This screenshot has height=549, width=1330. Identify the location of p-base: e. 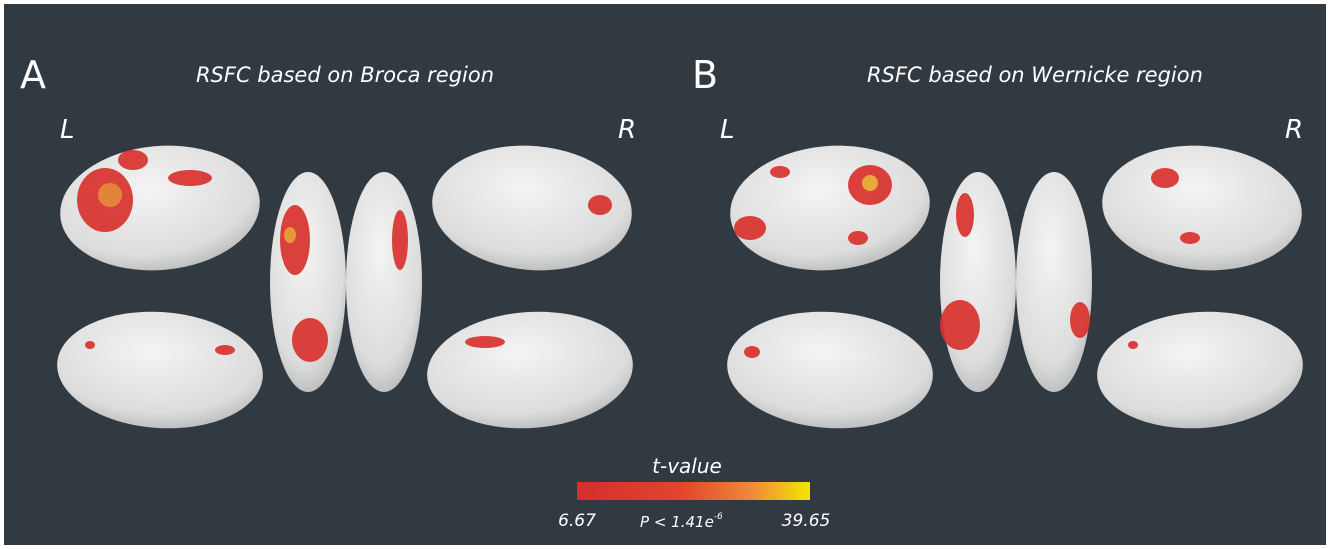
(709, 522).